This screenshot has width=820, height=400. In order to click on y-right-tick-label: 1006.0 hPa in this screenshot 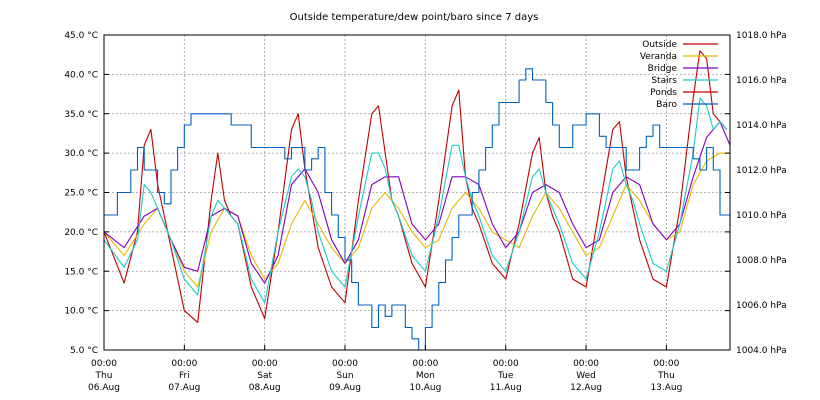, I will do `click(761, 306)`.